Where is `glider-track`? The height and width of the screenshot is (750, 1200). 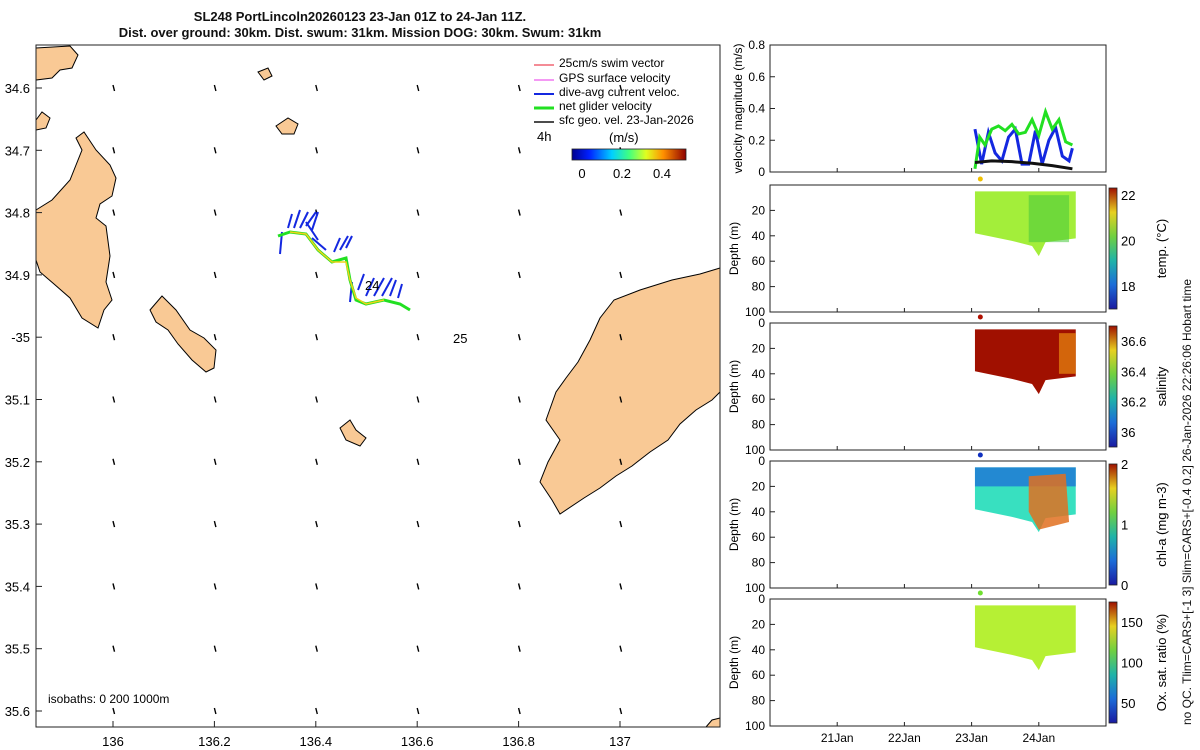 glider-track is located at coordinates (344, 260).